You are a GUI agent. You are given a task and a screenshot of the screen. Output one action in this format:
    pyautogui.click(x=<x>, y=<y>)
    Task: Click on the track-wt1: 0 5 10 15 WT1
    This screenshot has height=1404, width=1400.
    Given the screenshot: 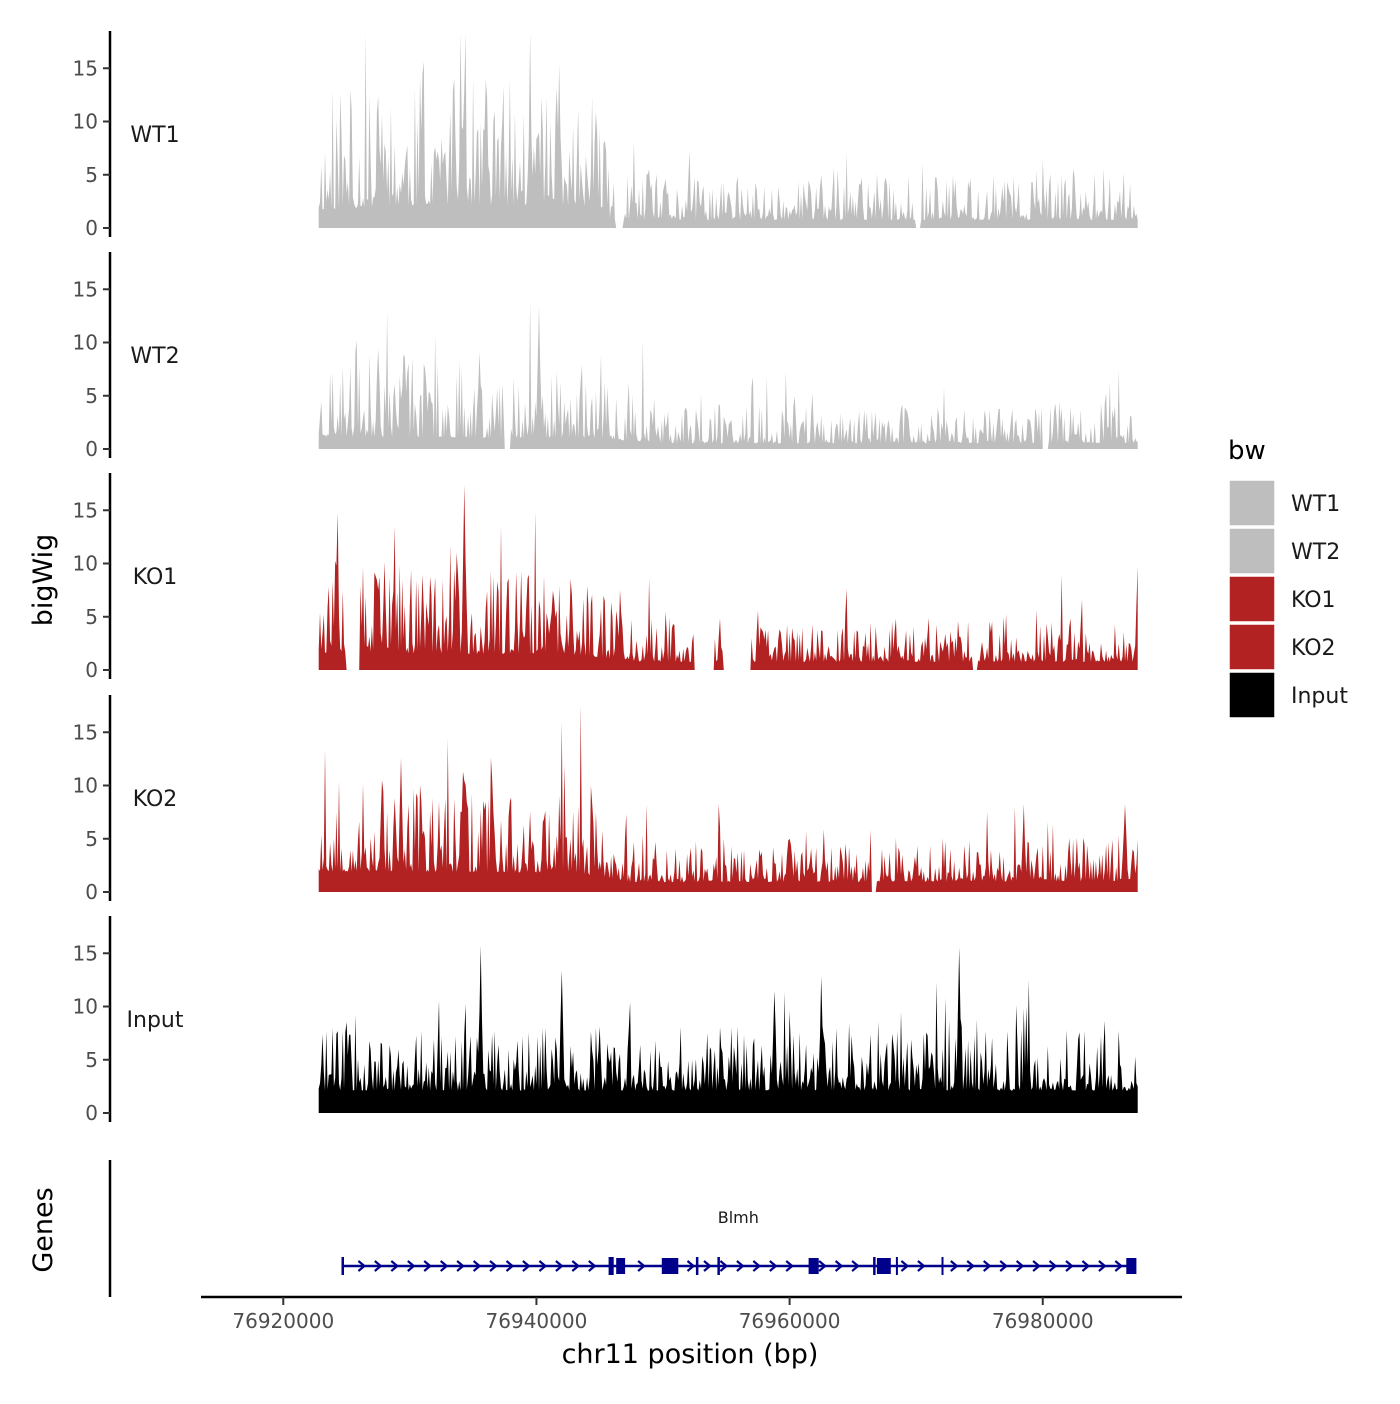 What is the action you would take?
    pyautogui.click(x=605, y=135)
    